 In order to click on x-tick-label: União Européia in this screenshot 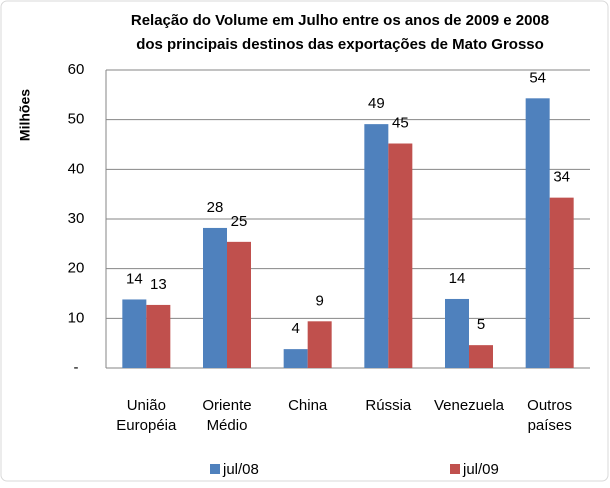, I will do `click(146, 415)`.